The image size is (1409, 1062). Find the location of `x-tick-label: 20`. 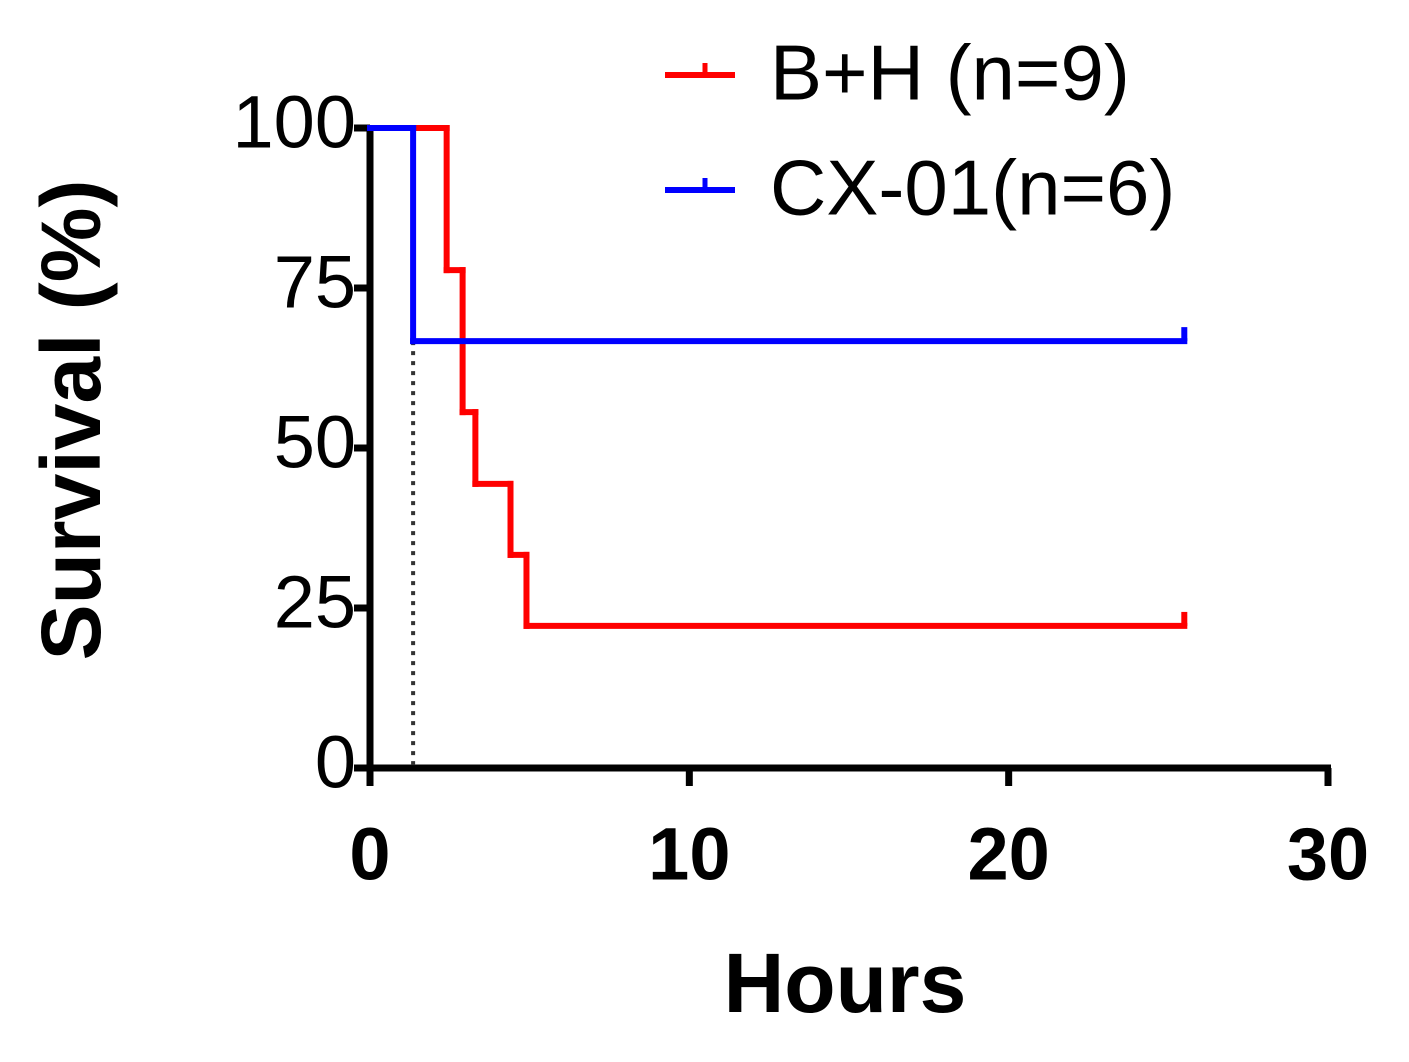

x-tick-label: 20 is located at coordinates (1009, 854).